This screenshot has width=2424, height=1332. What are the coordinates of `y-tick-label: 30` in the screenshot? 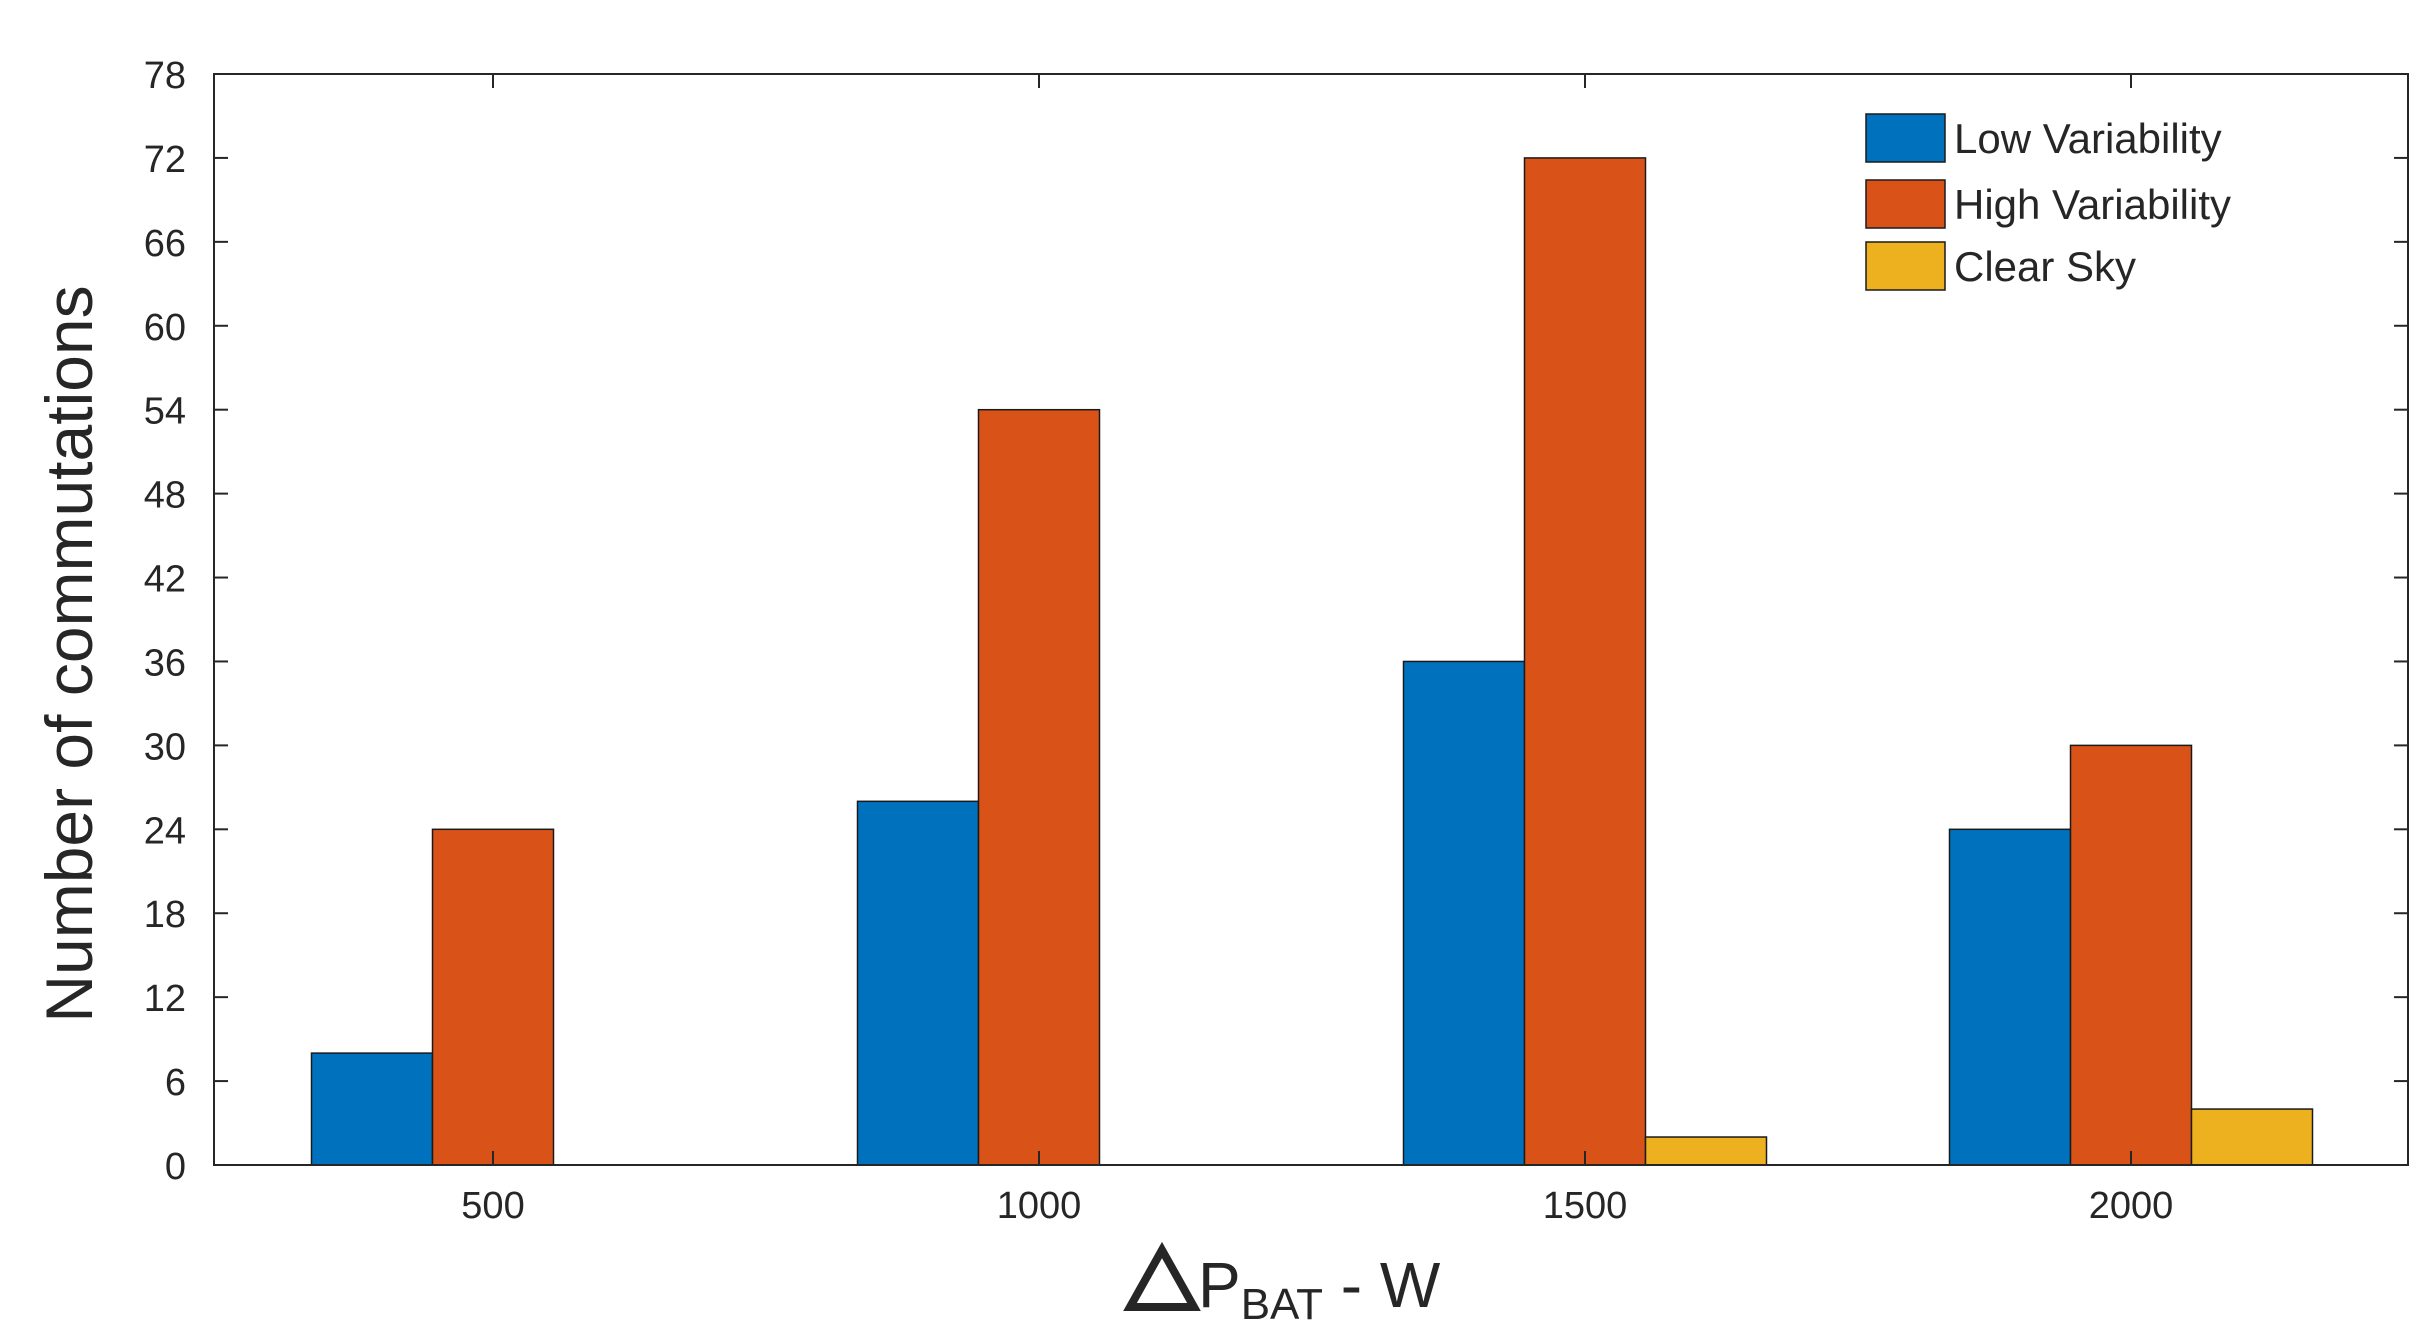 It's located at (165, 747).